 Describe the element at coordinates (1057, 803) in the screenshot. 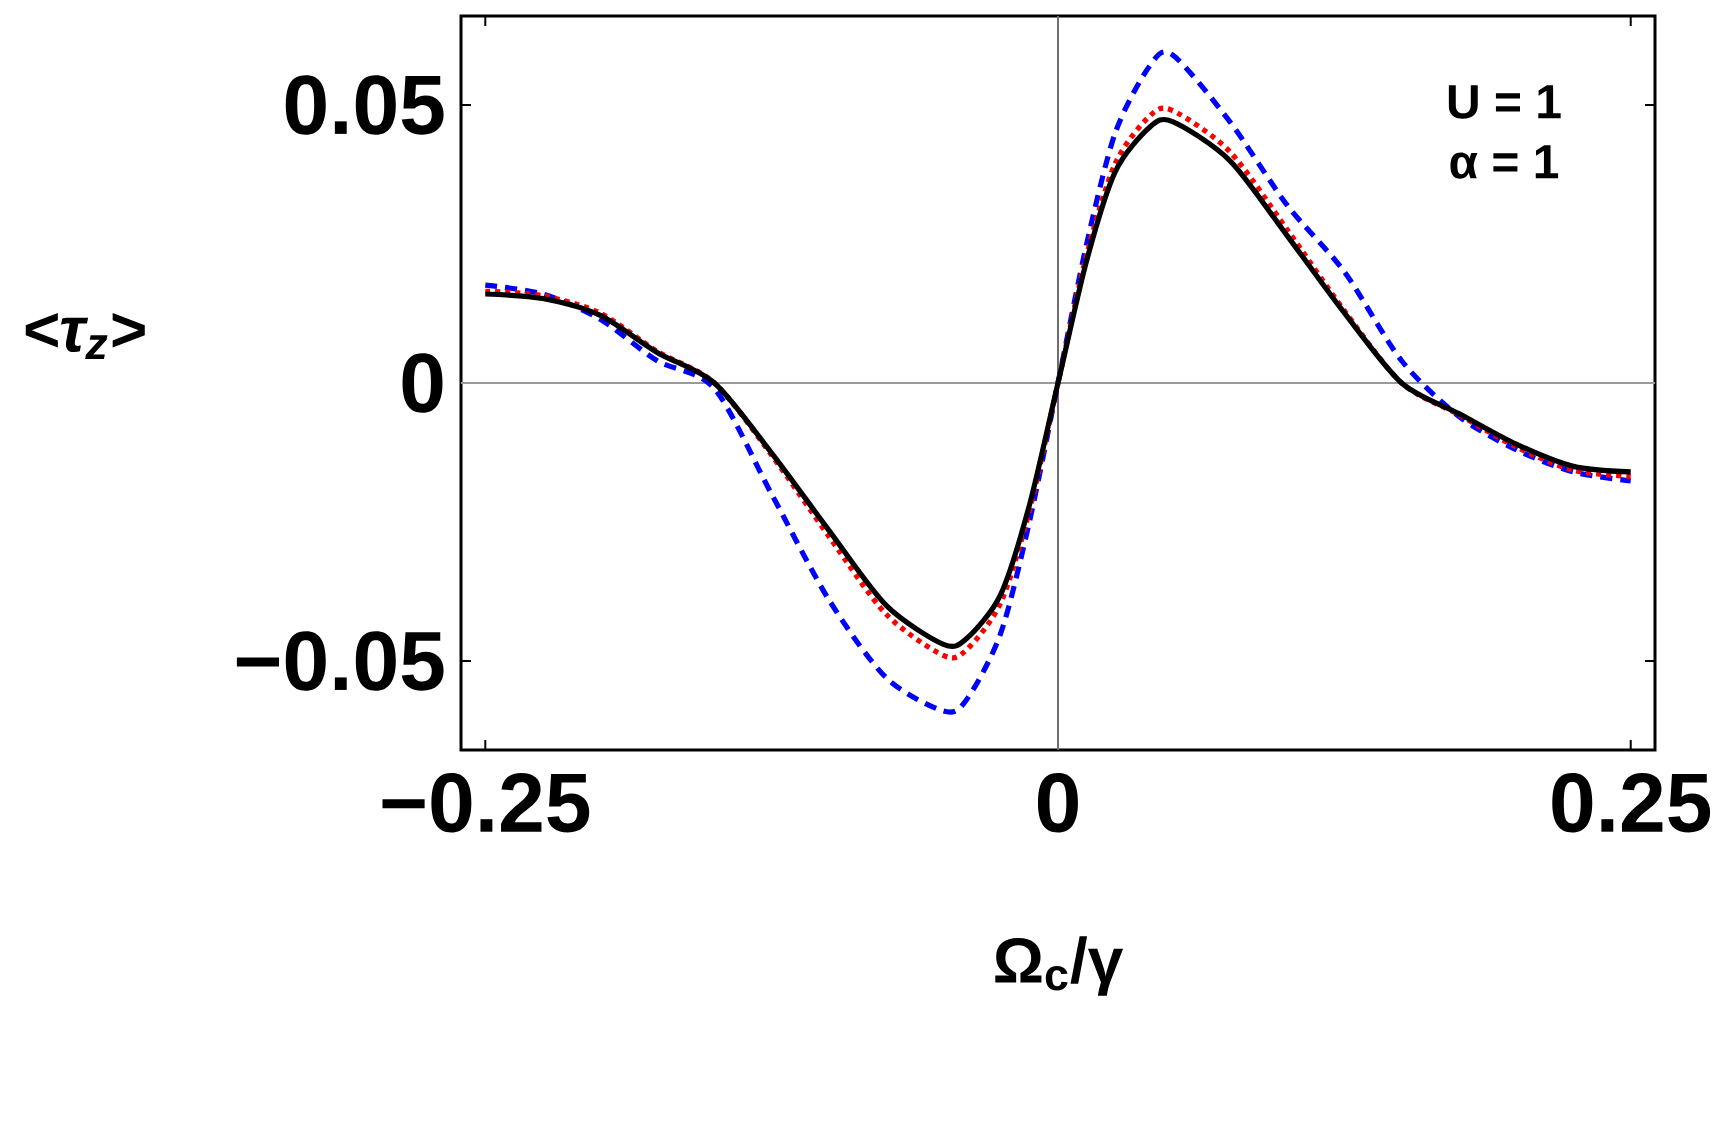

I see `x-tick-label: 0` at that location.